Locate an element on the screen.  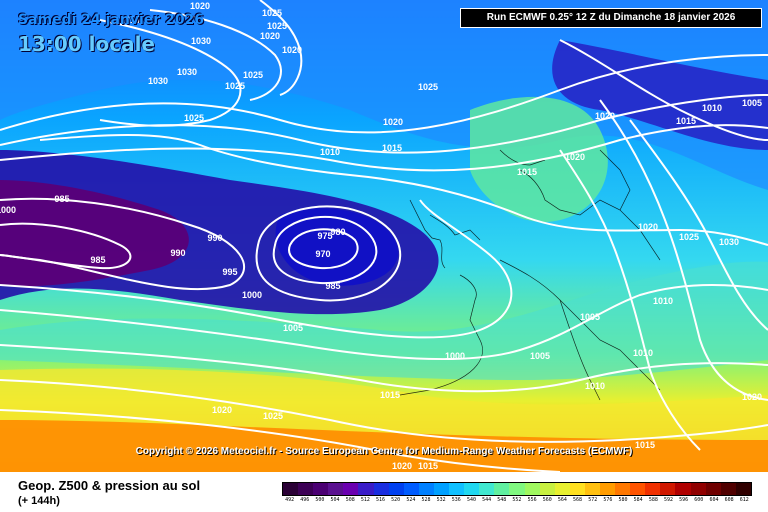
forecast-date: Samedi 24 janvier 2026 is located at coordinates (111, 20).